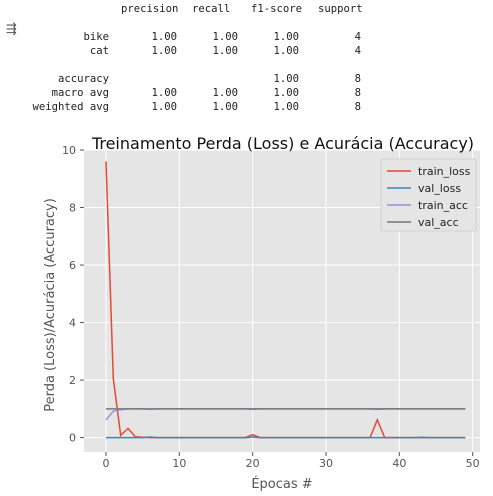  What do you see at coordinates (50, 305) in the screenshot?
I see `y-axis-label: Perda (Loss)/Acurácia (Accuracy)` at bounding box center [50, 305].